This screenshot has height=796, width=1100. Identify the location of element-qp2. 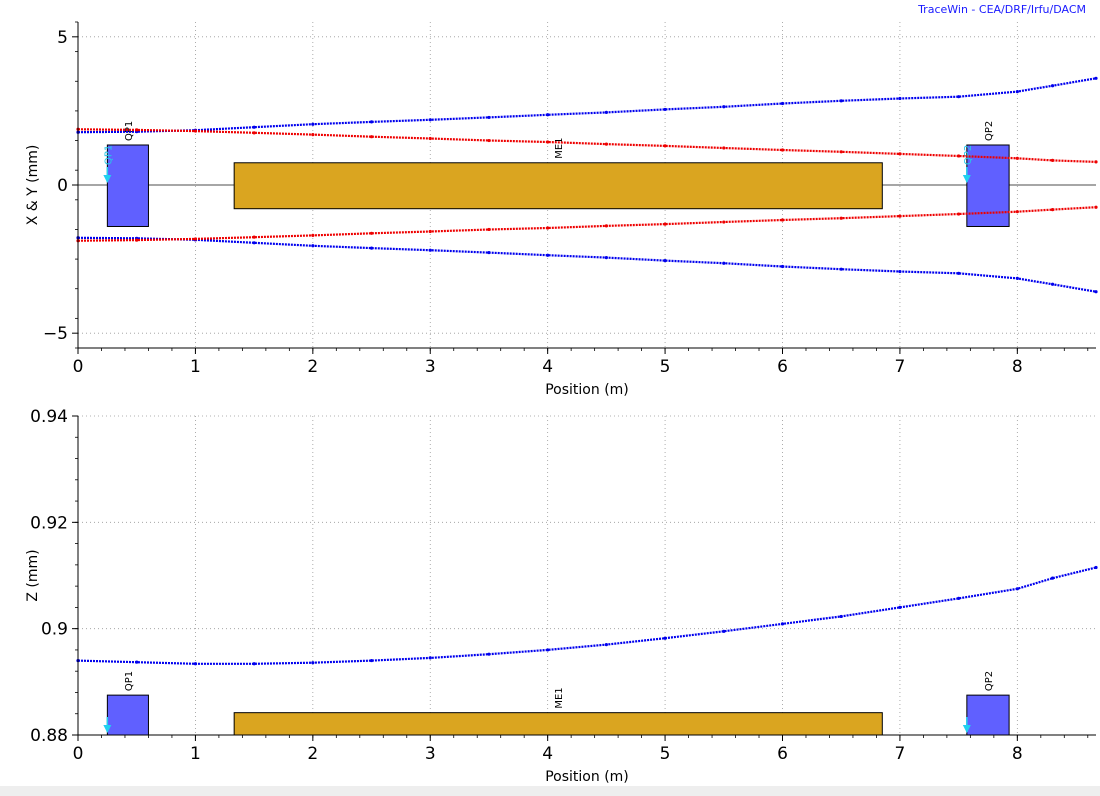
(988, 715).